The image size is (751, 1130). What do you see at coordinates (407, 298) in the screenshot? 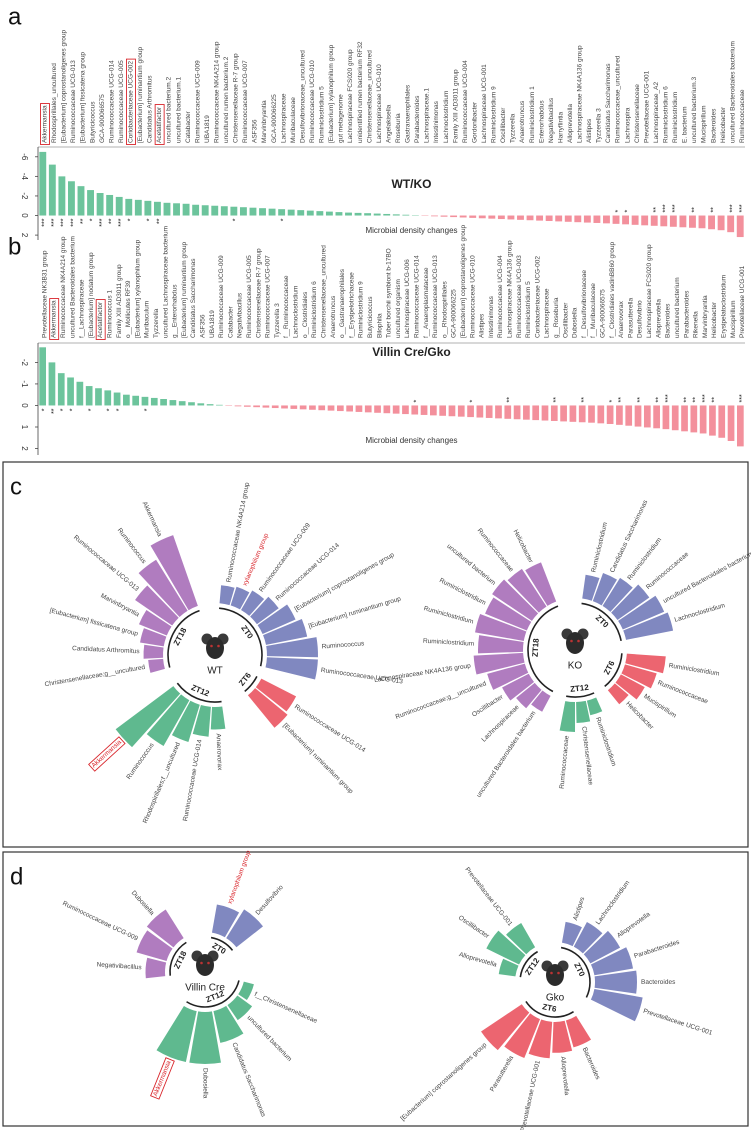
I see `category-label-group: Lachnospiraceae UCG-006` at bounding box center [407, 298].